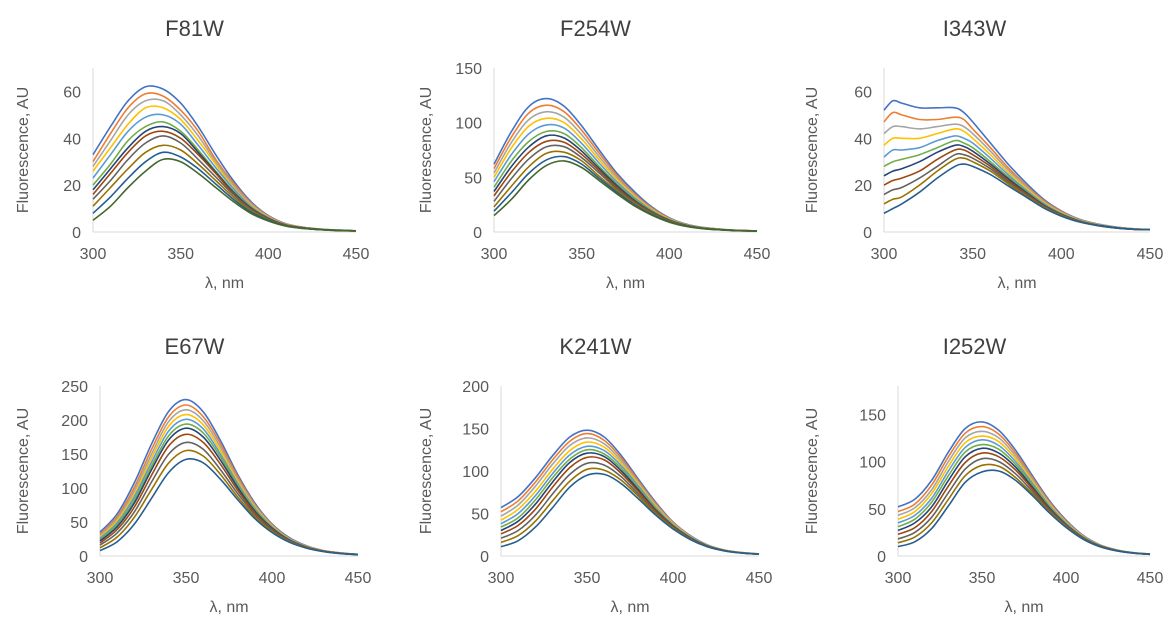 The width and height of the screenshot is (1169, 630). I want to click on chart-title: F81W, so click(194, 28).